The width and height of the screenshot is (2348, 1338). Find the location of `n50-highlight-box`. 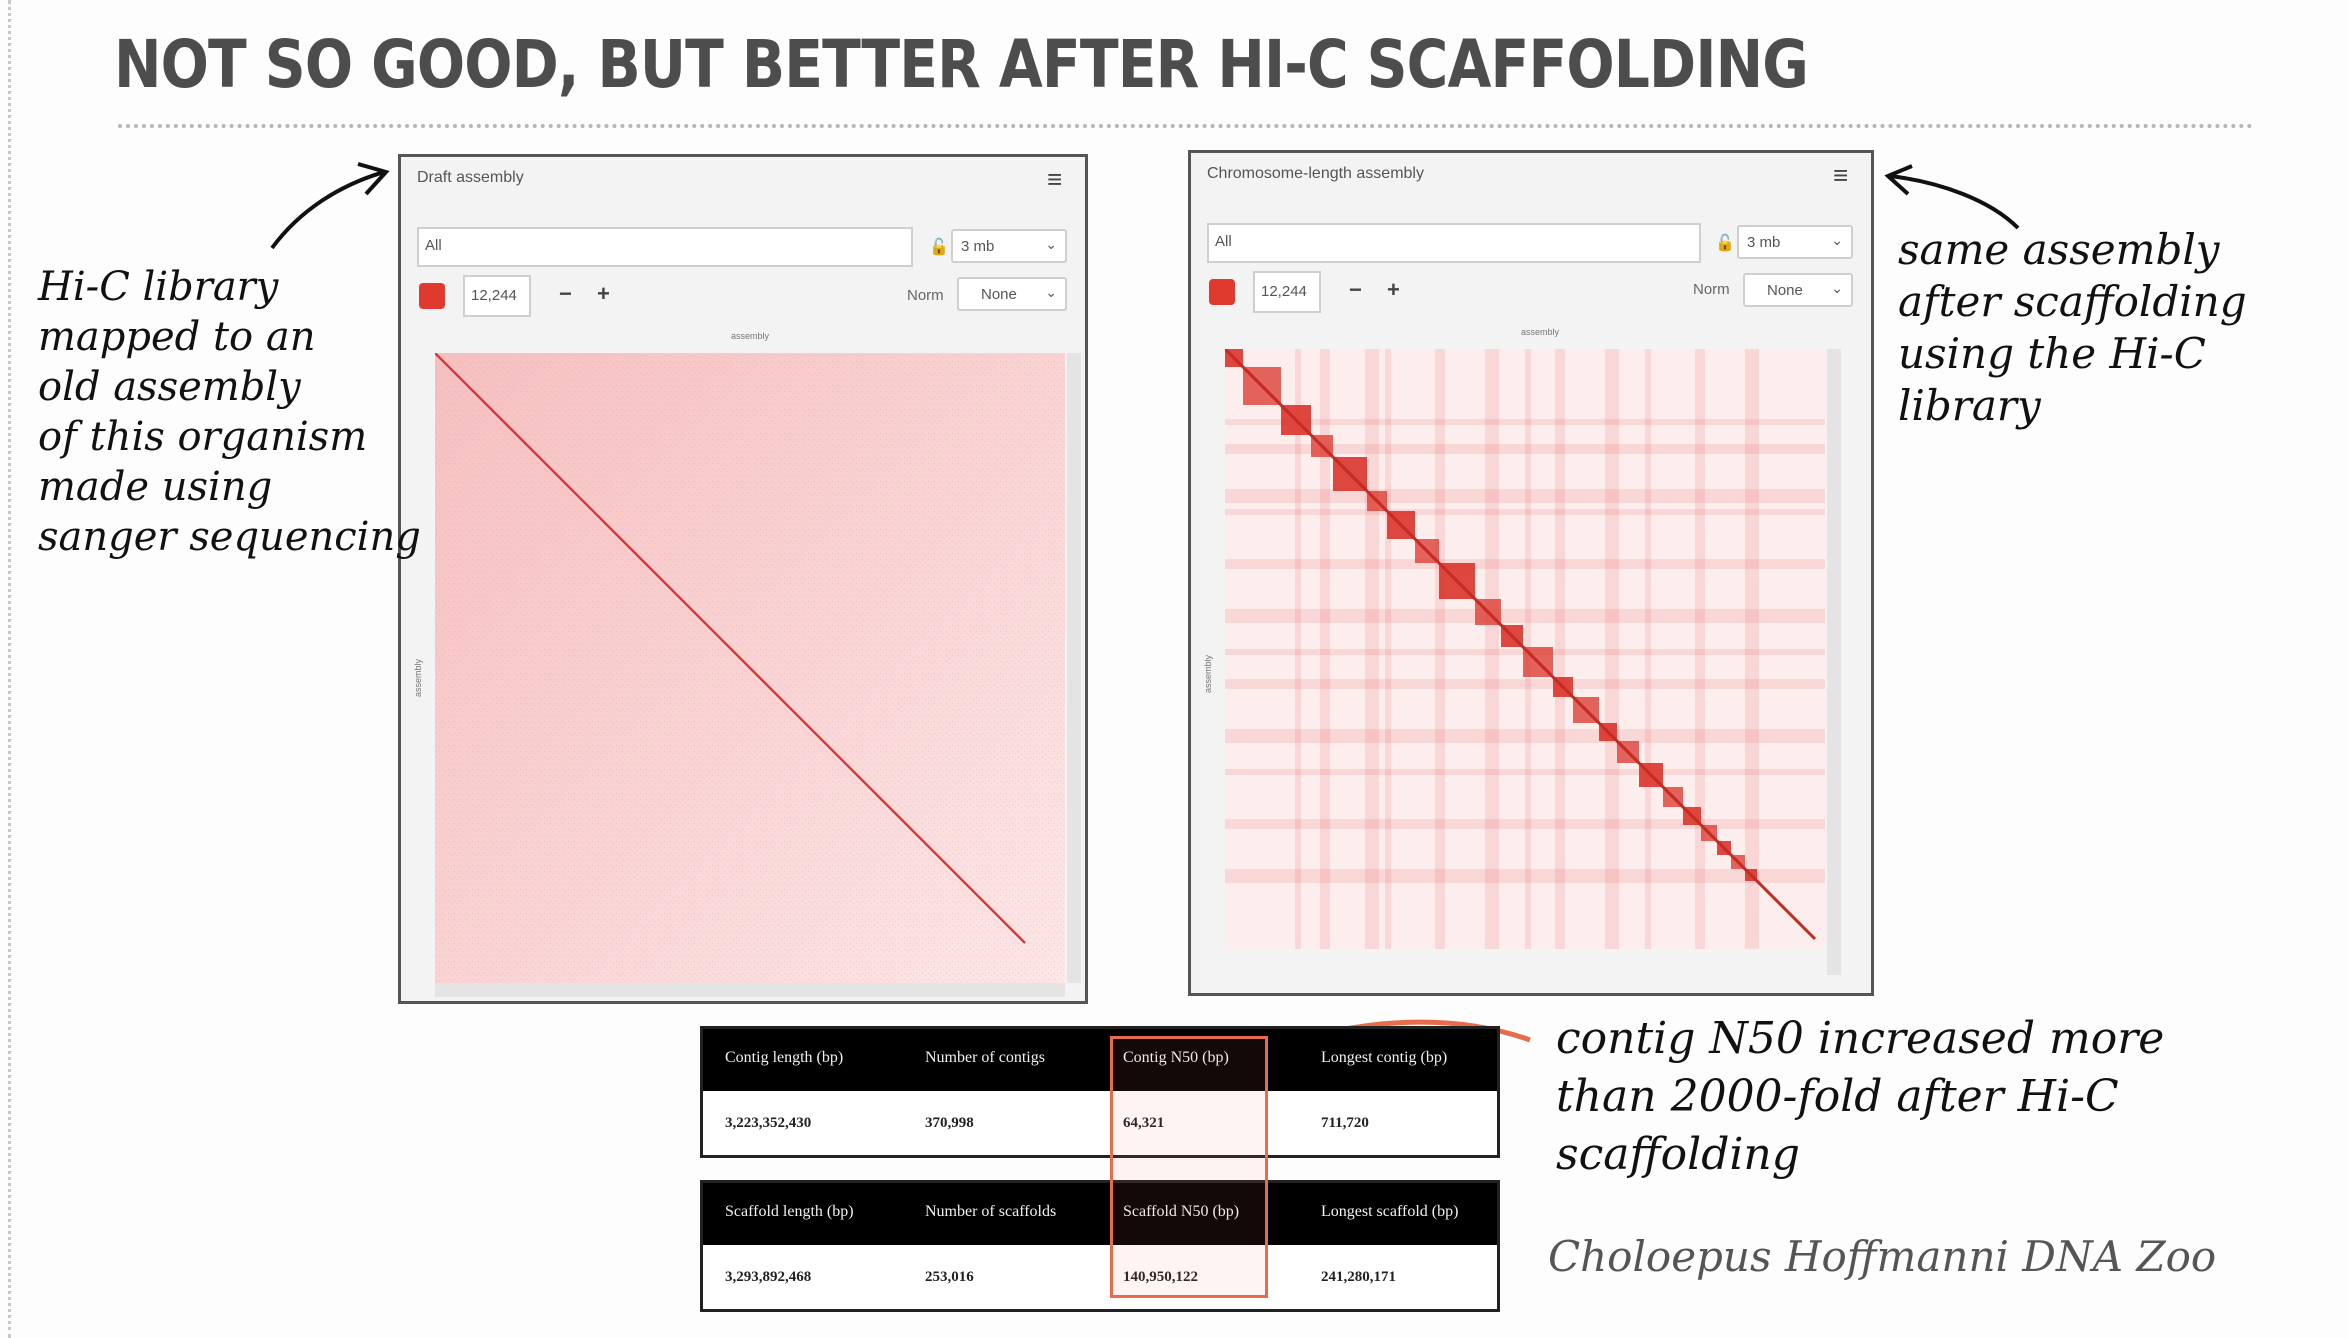

n50-highlight-box is located at coordinates (1189, 1167).